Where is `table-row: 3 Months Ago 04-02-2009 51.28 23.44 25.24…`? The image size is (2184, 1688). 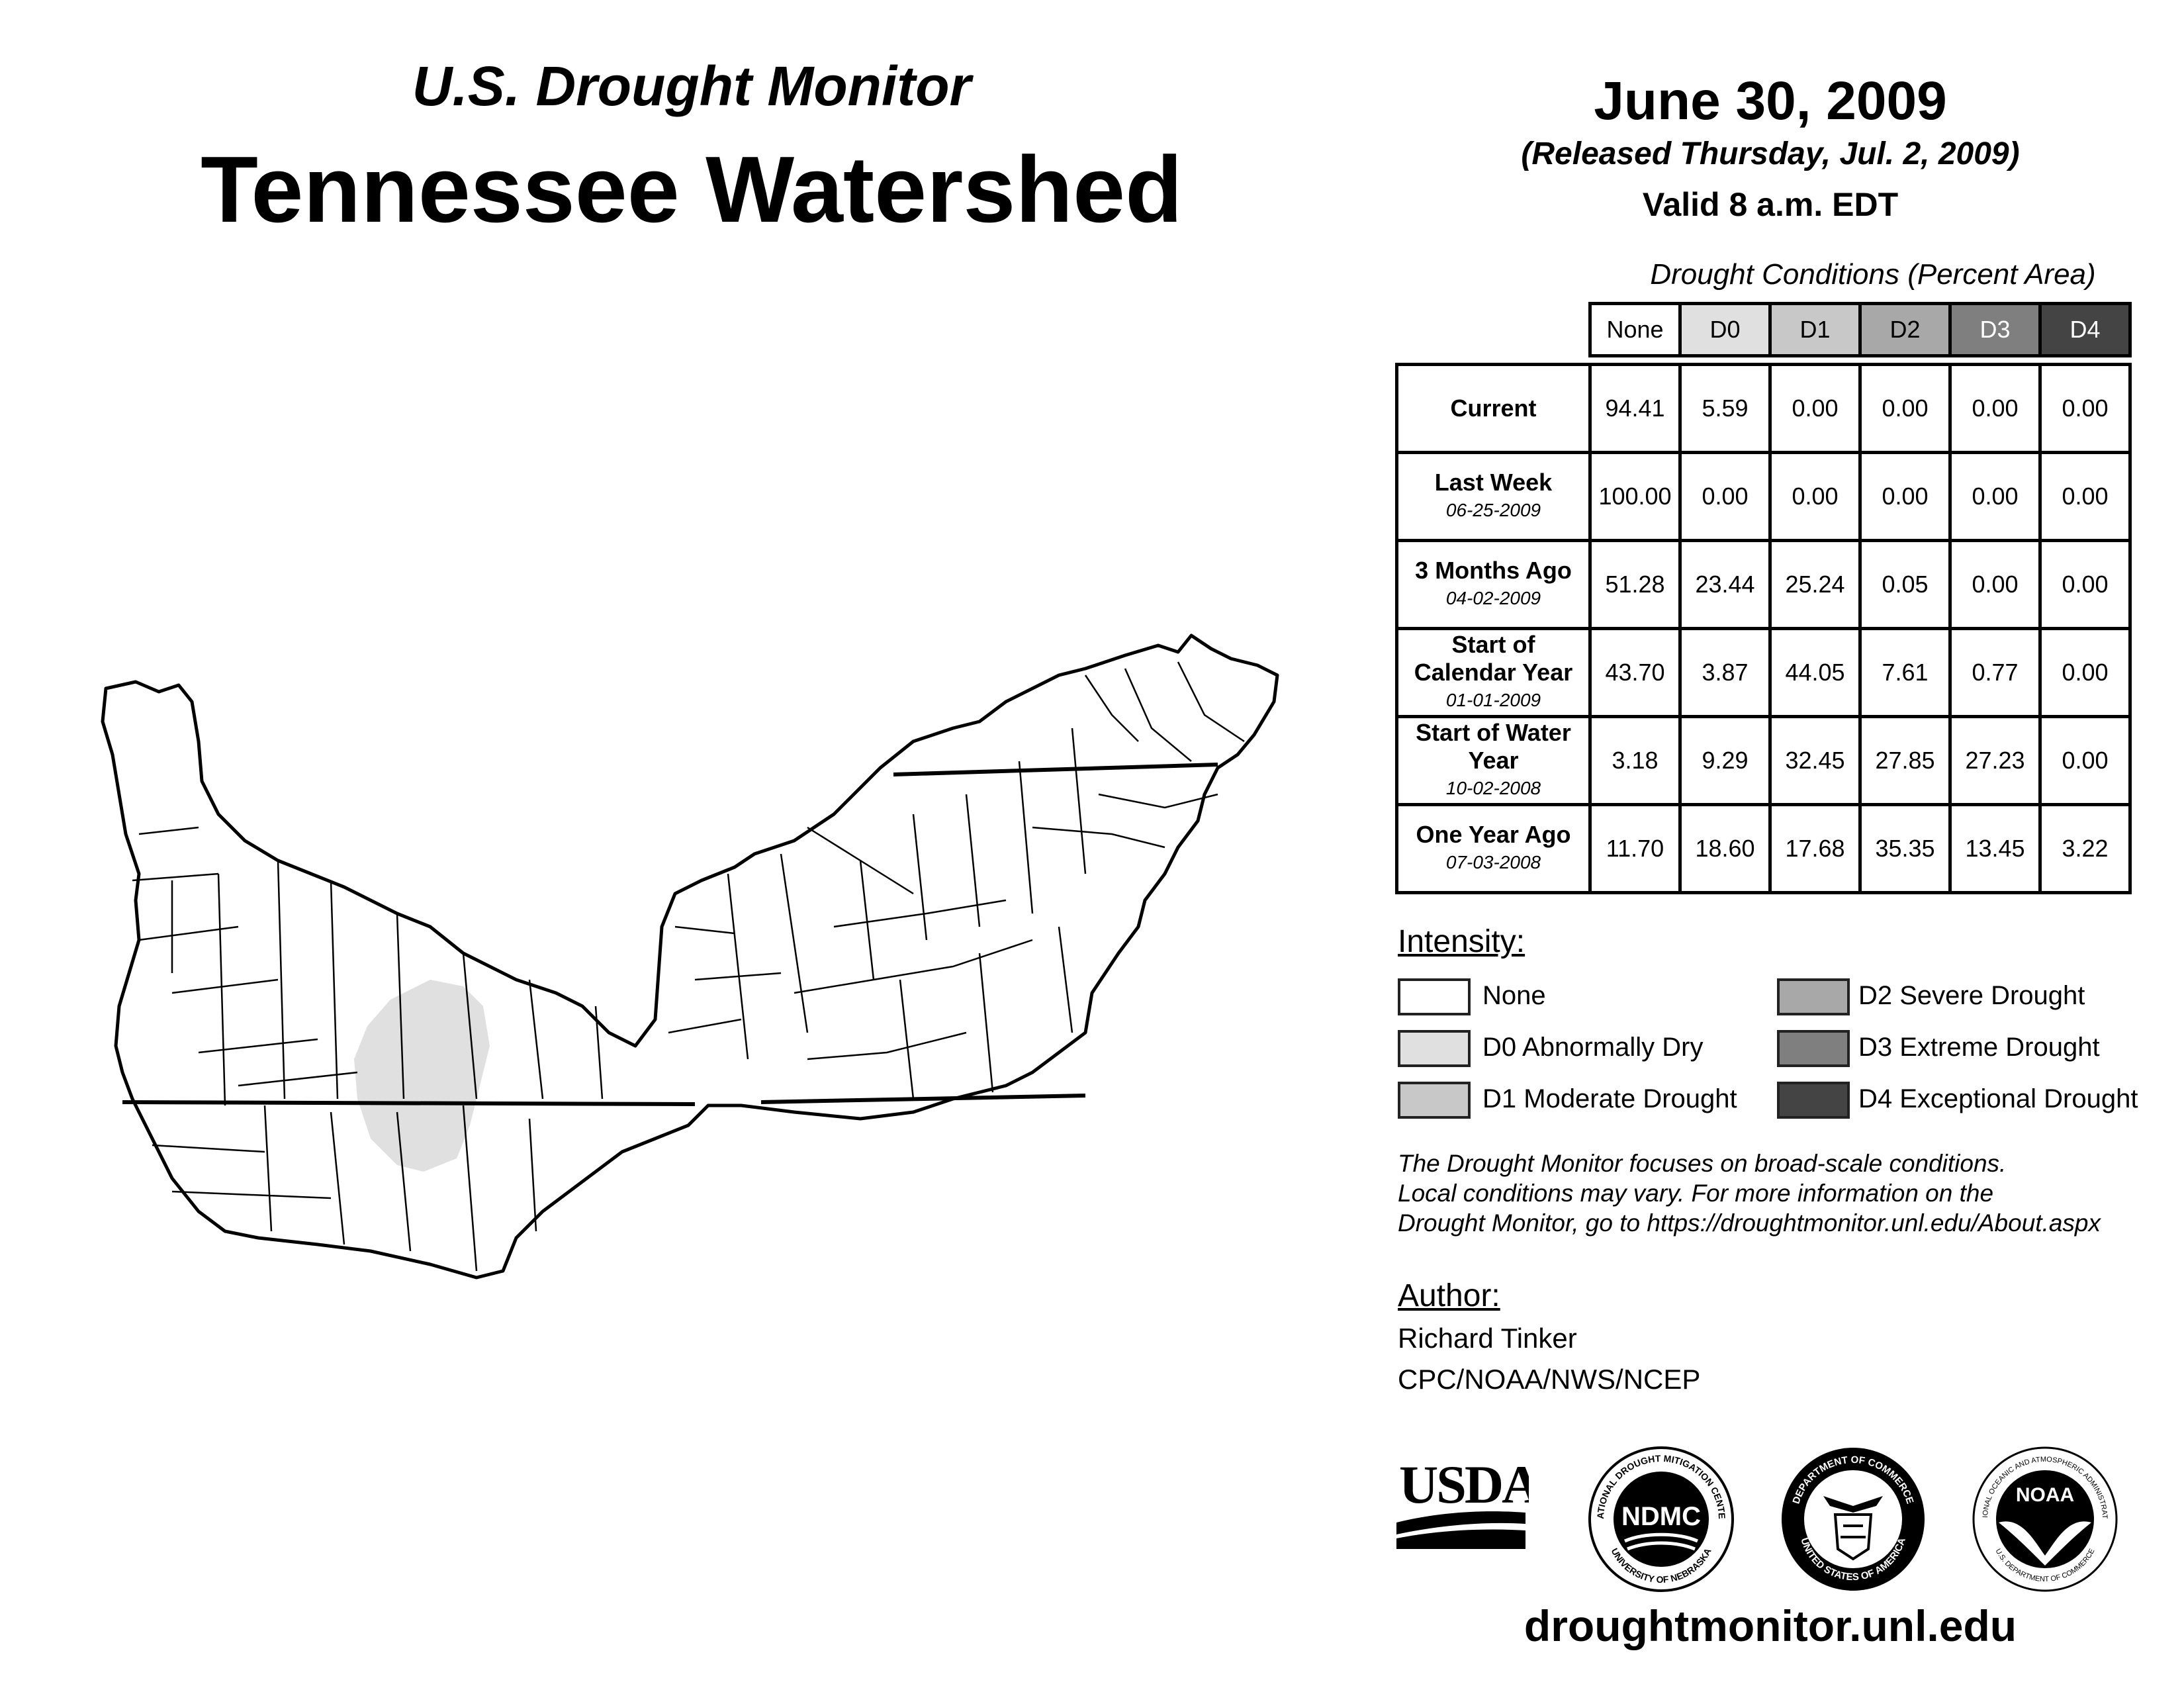
table-row: 3 Months Ago 04-02-2009 51.28 23.44 25.24… is located at coordinates (1763, 584).